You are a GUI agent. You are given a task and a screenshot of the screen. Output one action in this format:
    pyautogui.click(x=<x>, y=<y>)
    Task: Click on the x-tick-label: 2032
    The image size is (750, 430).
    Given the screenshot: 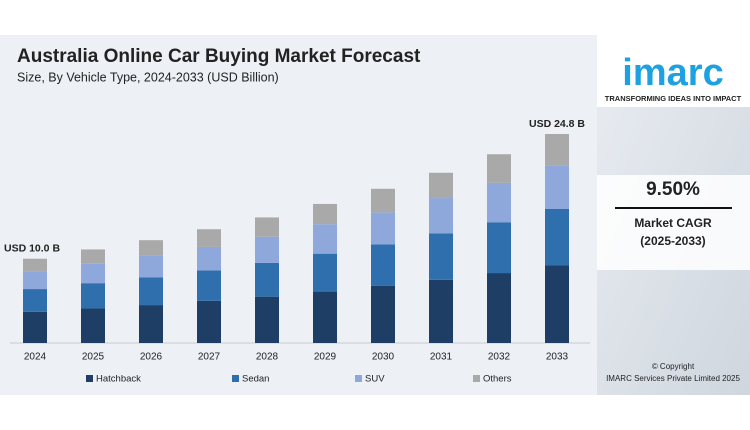 What is the action you would take?
    pyautogui.click(x=499, y=357)
    